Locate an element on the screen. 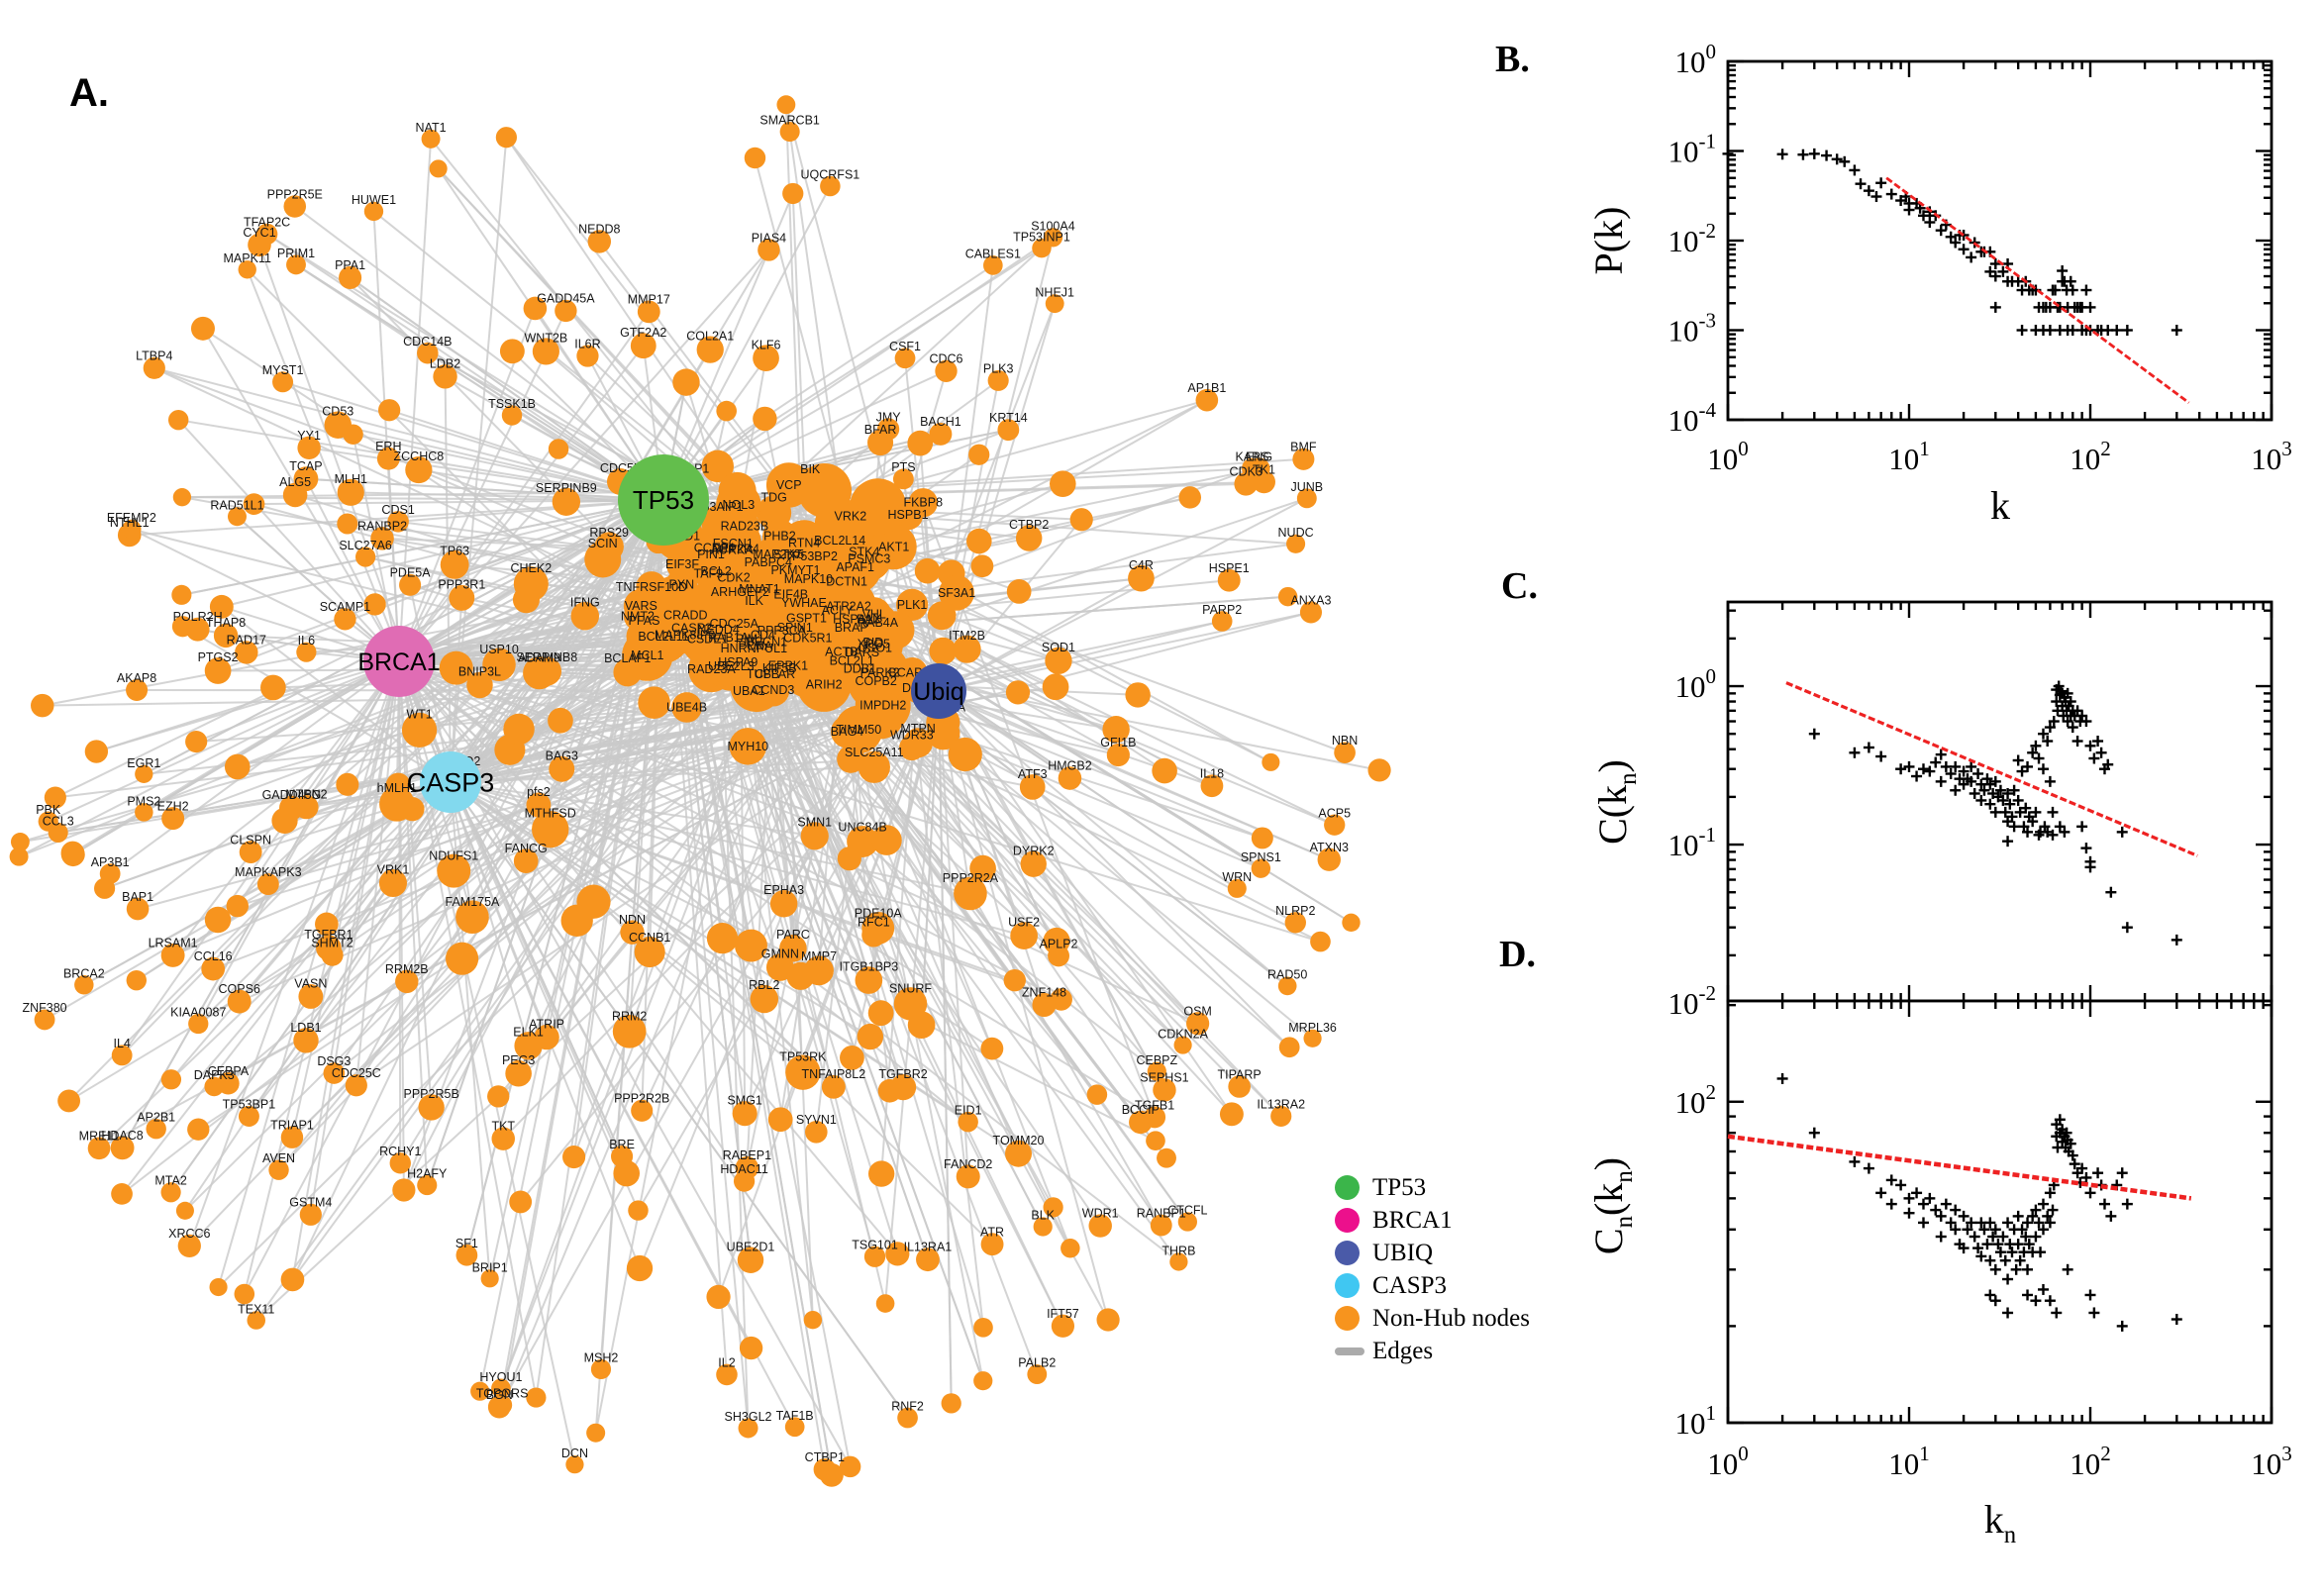 This screenshot has width=2323, height=1596. gene-label: PPP3CA is located at coordinates (782, 631).